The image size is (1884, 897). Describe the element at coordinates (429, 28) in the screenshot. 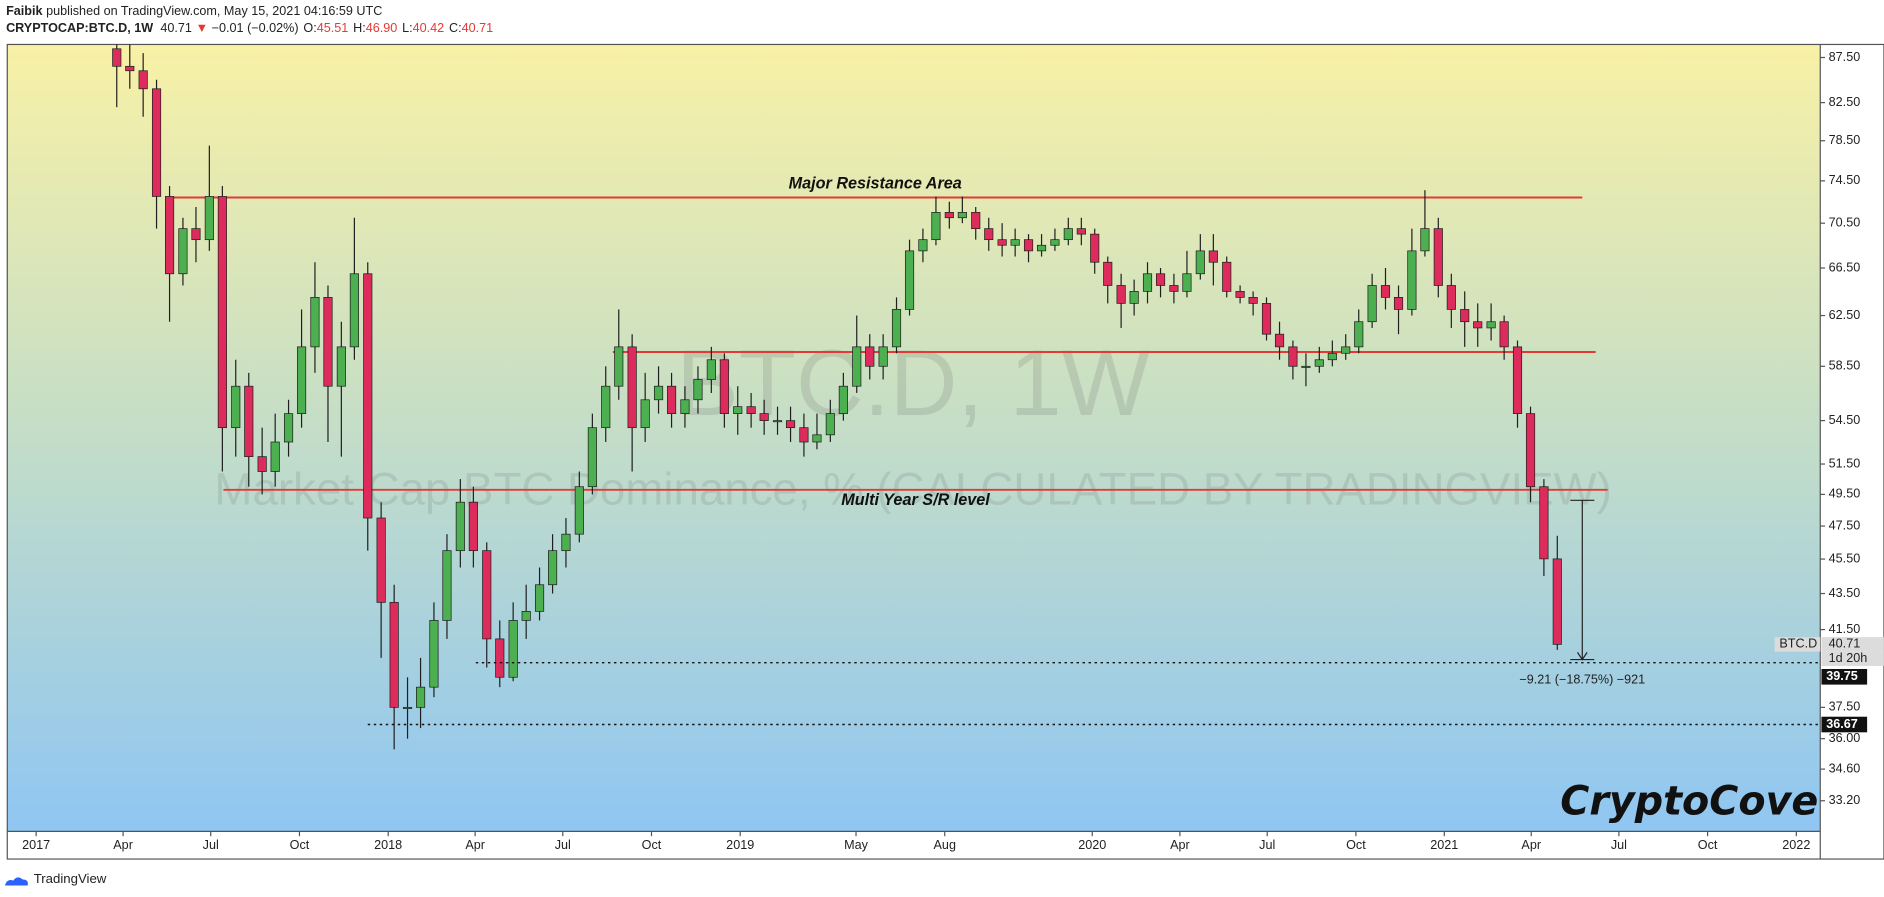

I see `ohlc-value: 40.42` at that location.